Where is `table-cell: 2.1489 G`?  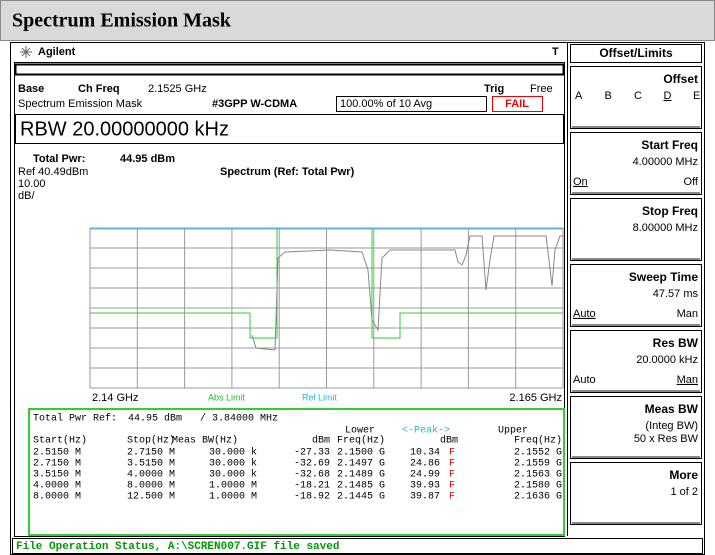
table-cell: 2.1489 G is located at coordinates (361, 475).